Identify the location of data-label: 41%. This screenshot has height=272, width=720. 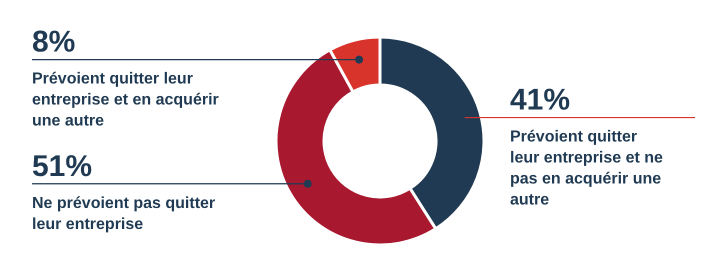
(540, 100).